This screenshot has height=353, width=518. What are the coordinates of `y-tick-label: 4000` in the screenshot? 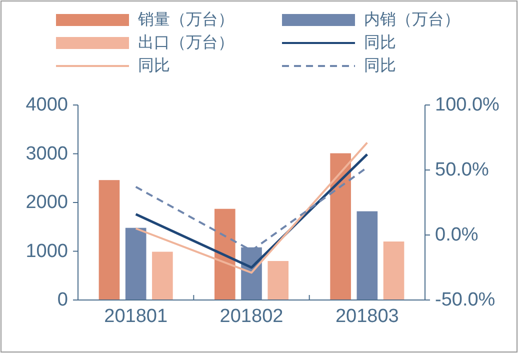 It's located at (47, 105).